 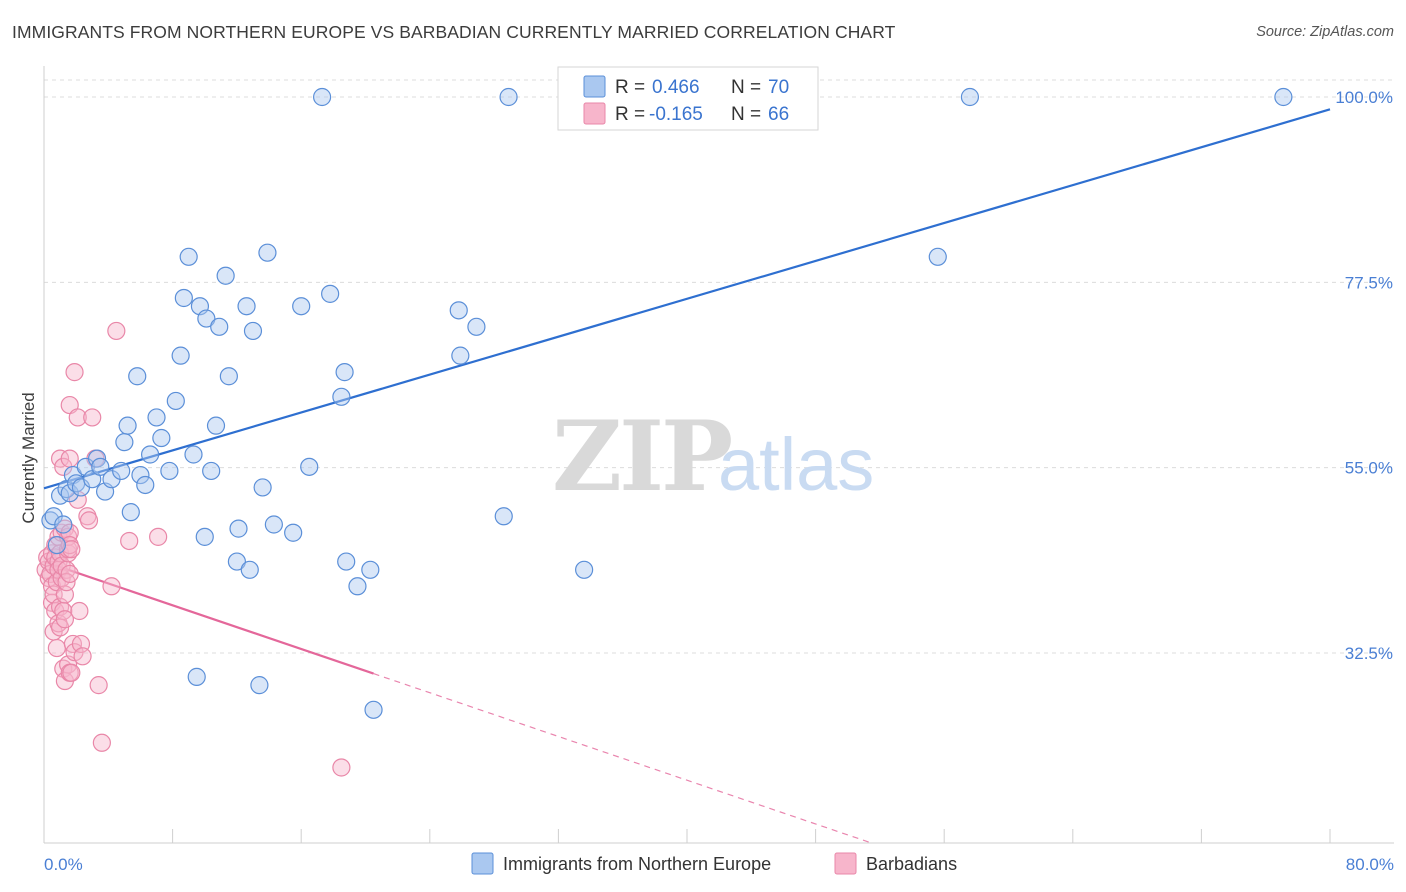 I want to click on y-tick-label-2: 77.5%, so click(x=1369, y=282).